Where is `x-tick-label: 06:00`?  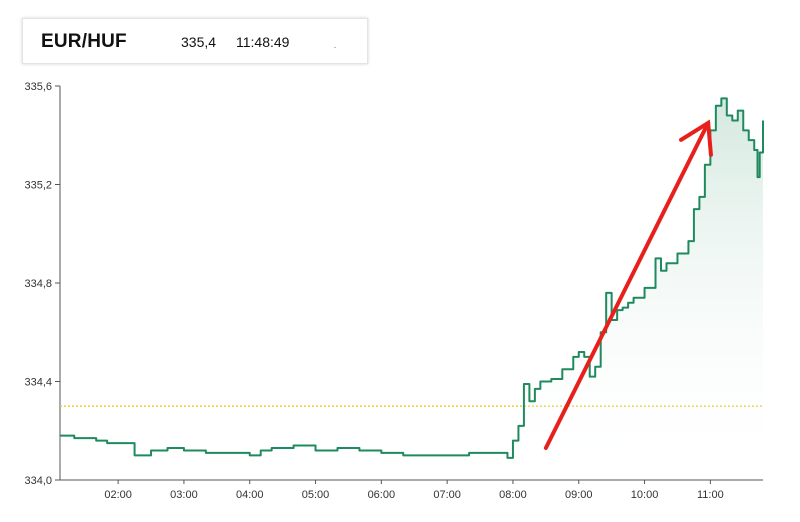
x-tick-label: 06:00 is located at coordinates (382, 495).